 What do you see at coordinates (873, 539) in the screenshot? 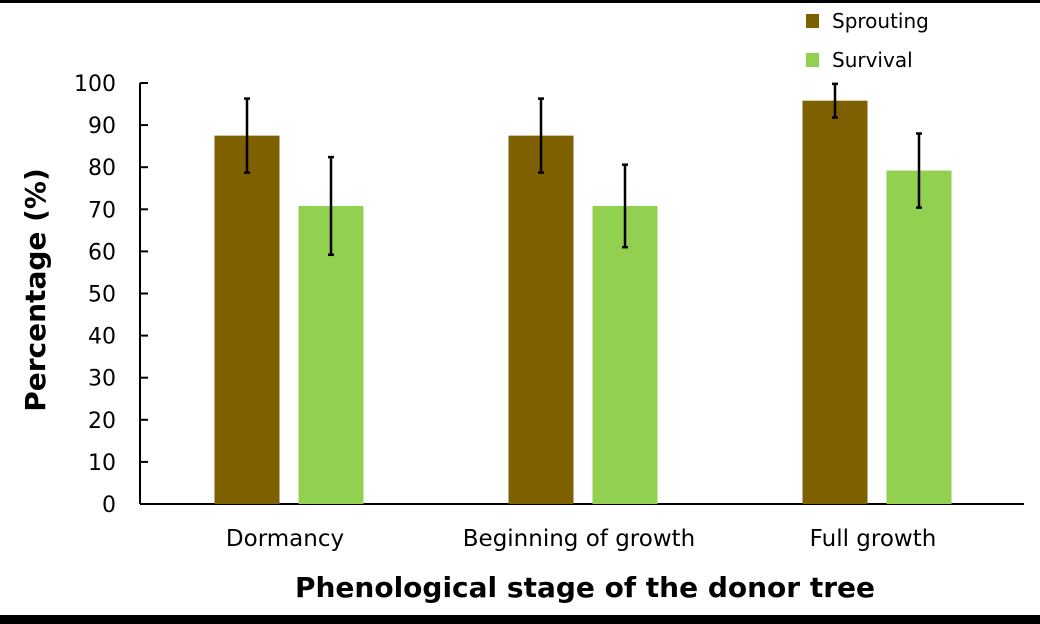
I see `category-label: Full growth` at bounding box center [873, 539].